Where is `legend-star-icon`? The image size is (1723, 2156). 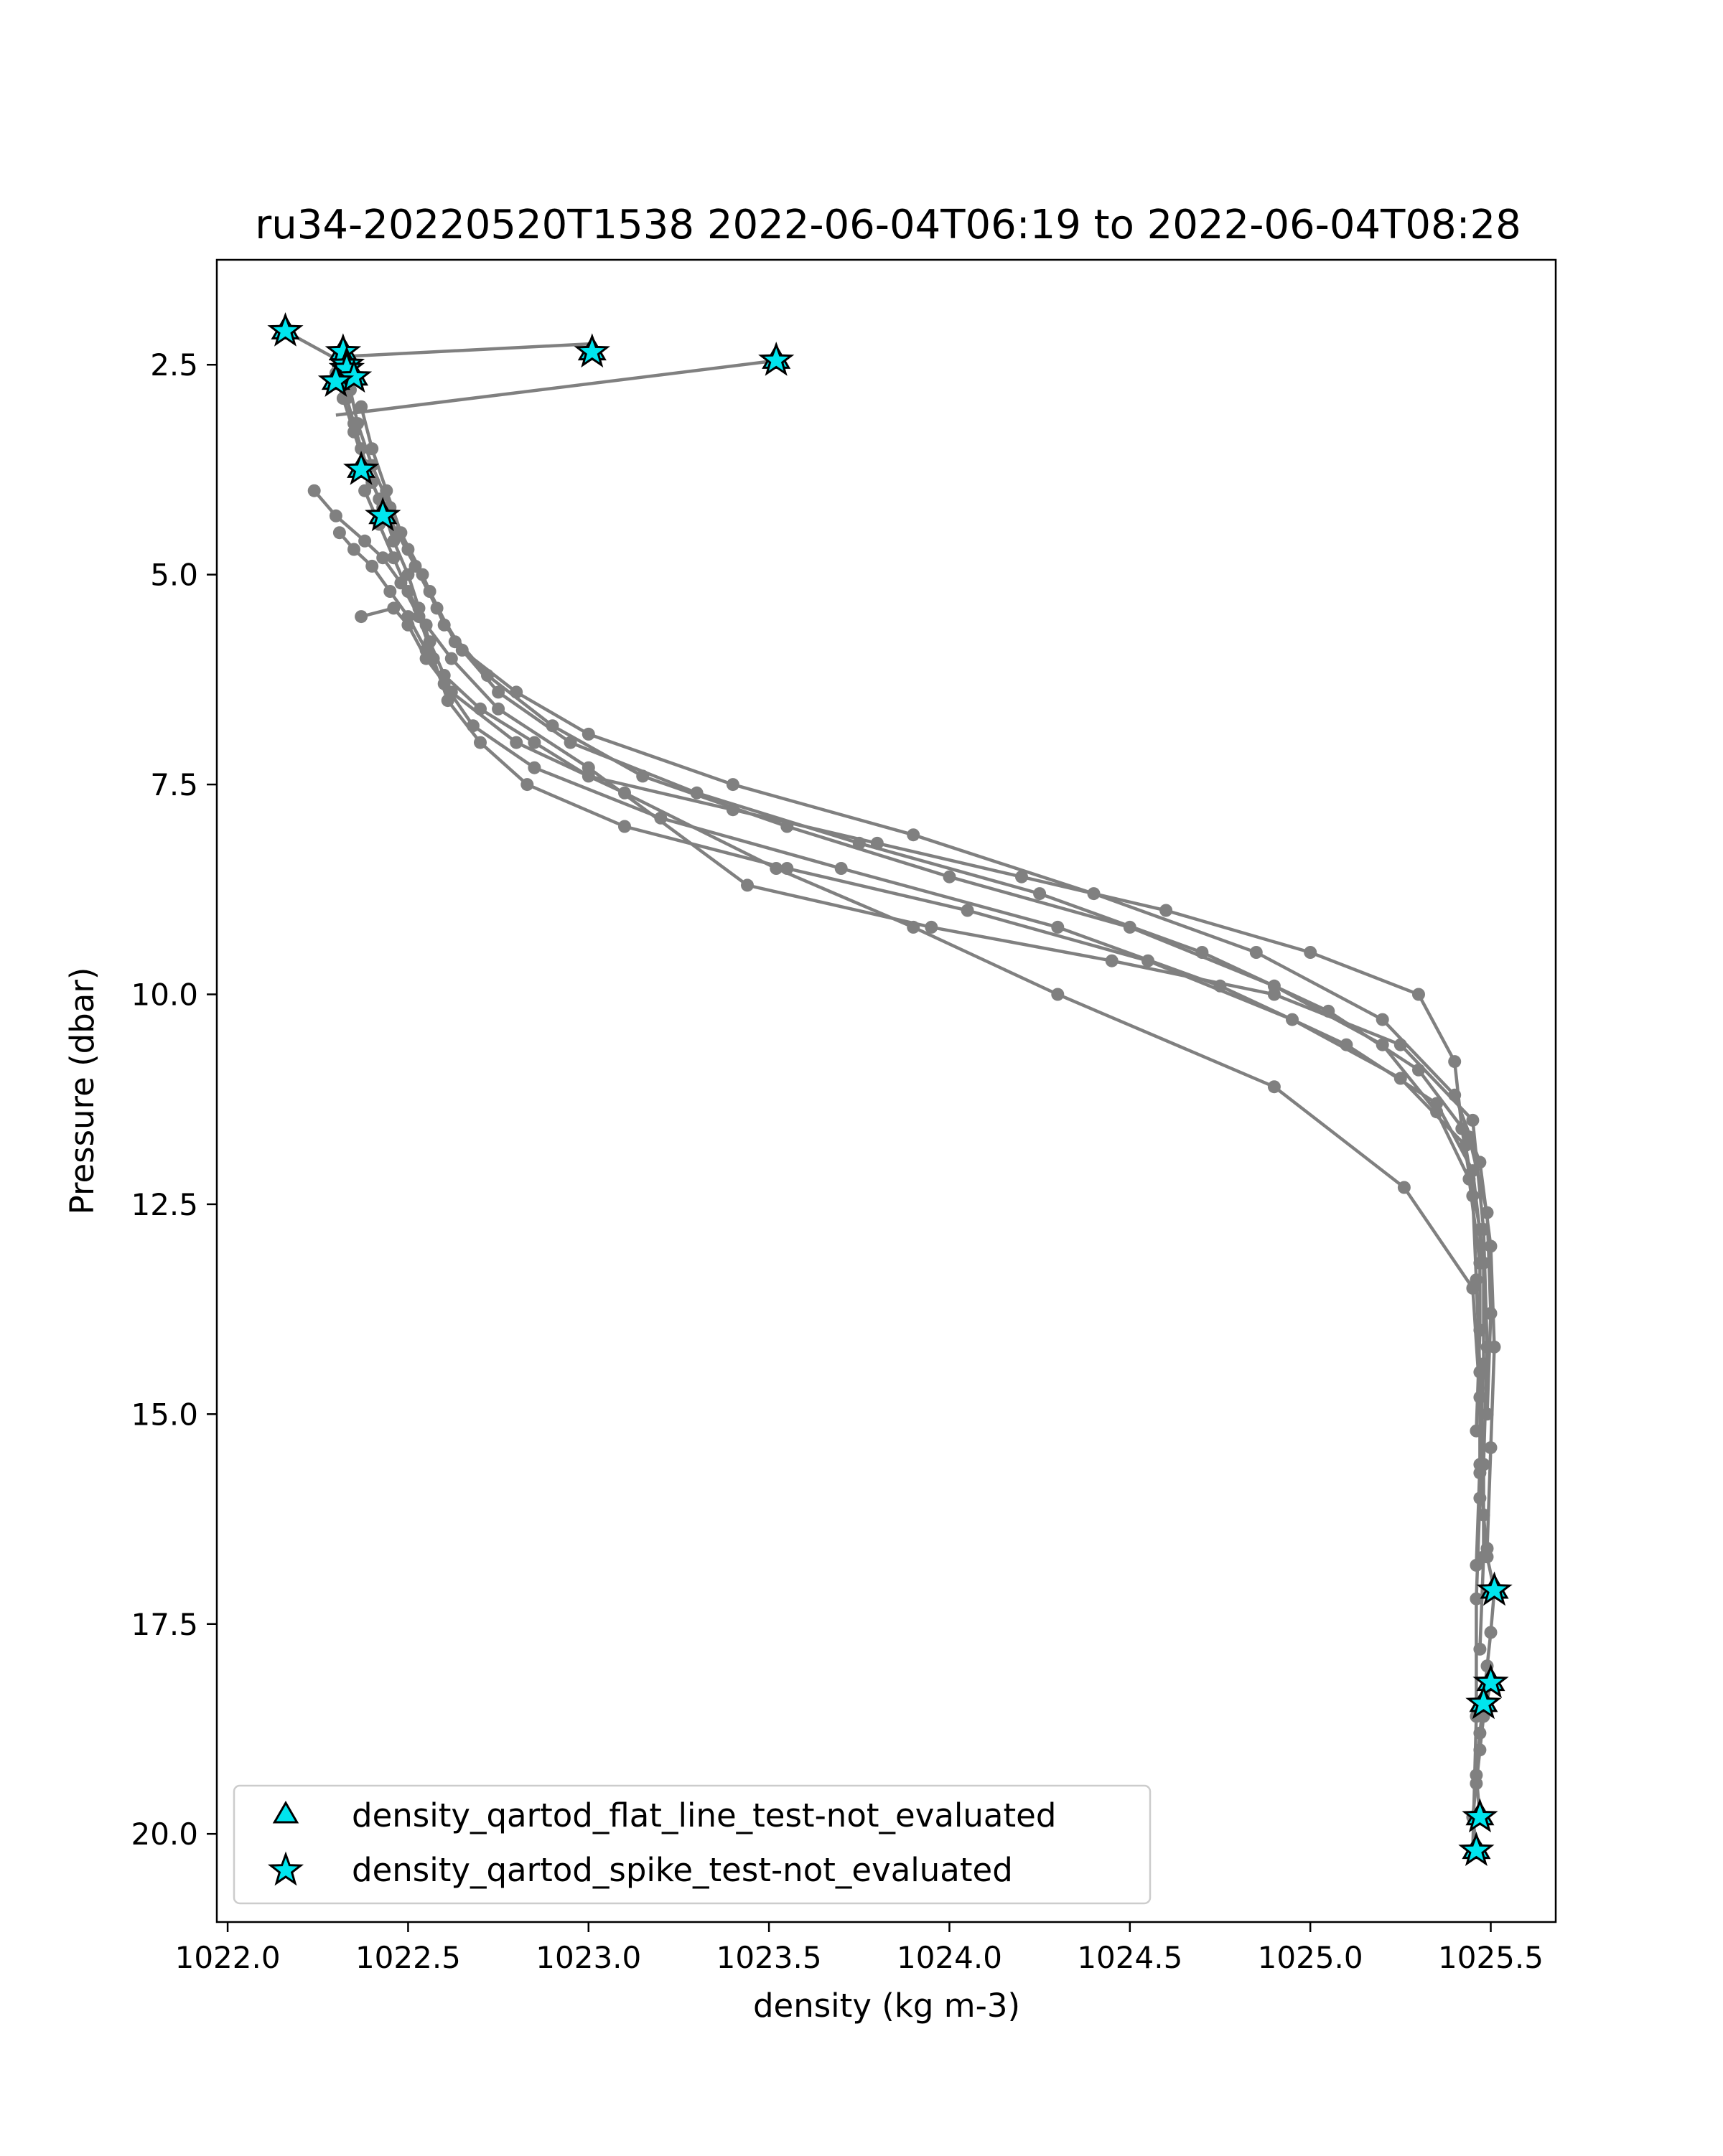 legend-star-icon is located at coordinates (285, 1868).